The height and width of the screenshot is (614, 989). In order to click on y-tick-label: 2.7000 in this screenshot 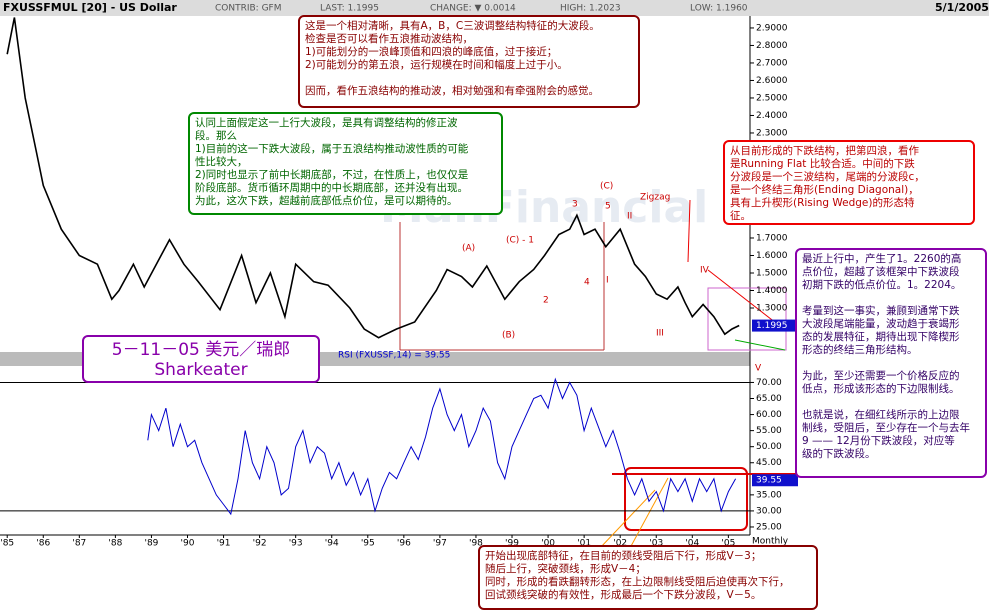, I will do `click(772, 63)`.